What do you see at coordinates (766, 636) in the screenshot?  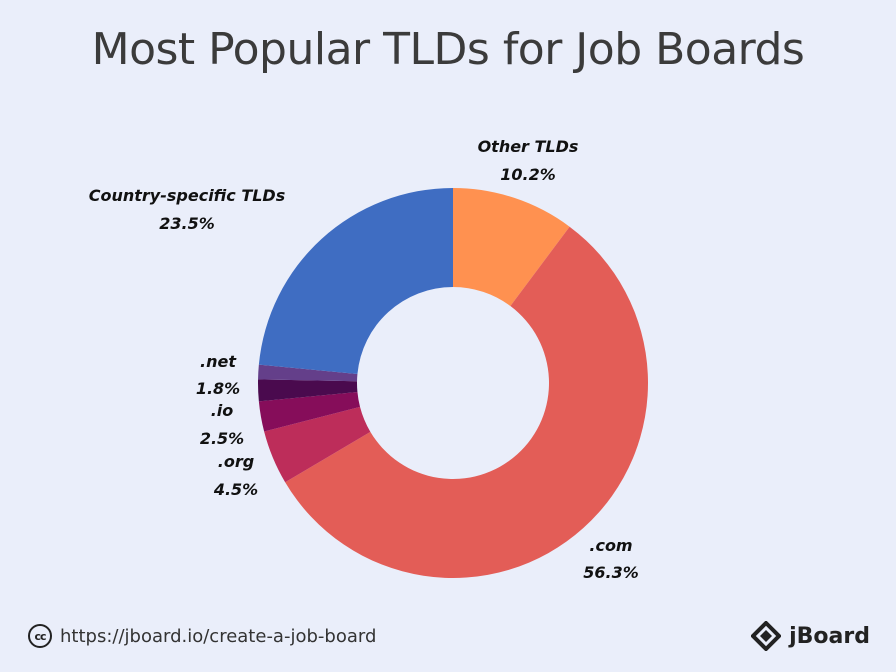 I see `jboard-logo-icon` at bounding box center [766, 636].